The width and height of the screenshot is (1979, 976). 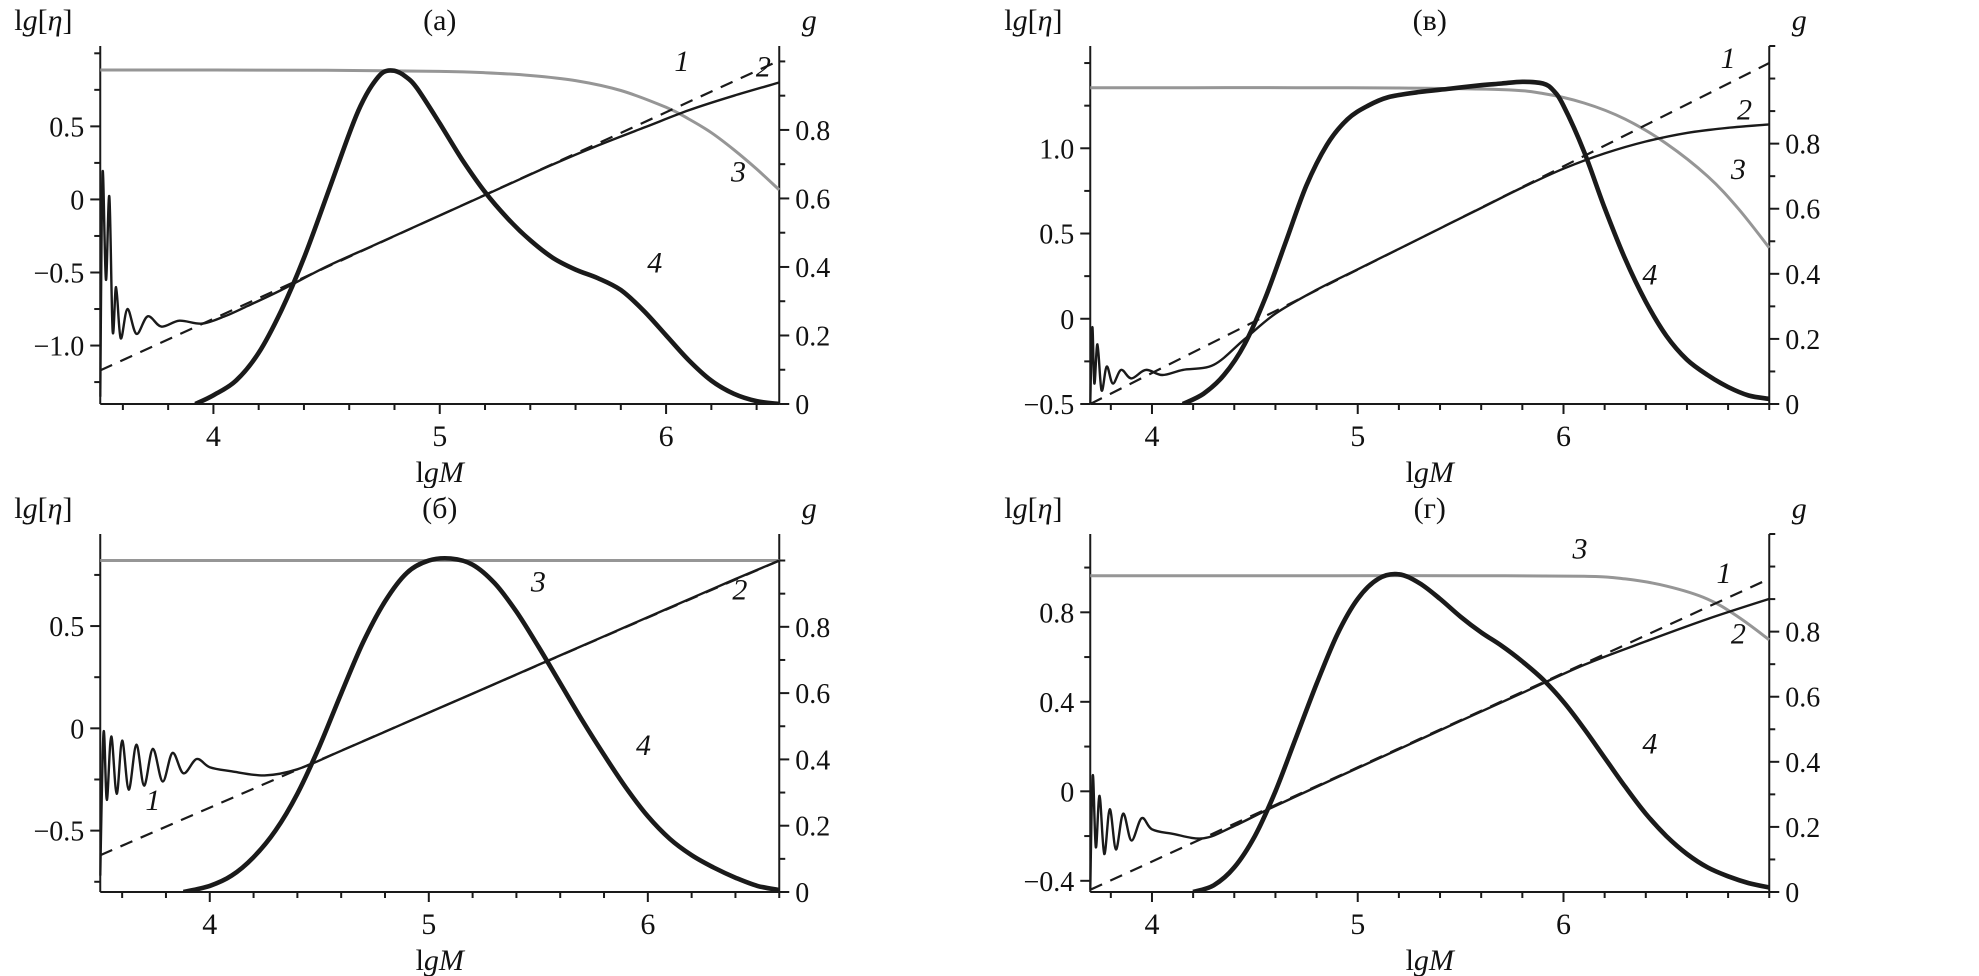 What do you see at coordinates (439, 20) in the screenshot?
I see `panel-title: (а)` at bounding box center [439, 20].